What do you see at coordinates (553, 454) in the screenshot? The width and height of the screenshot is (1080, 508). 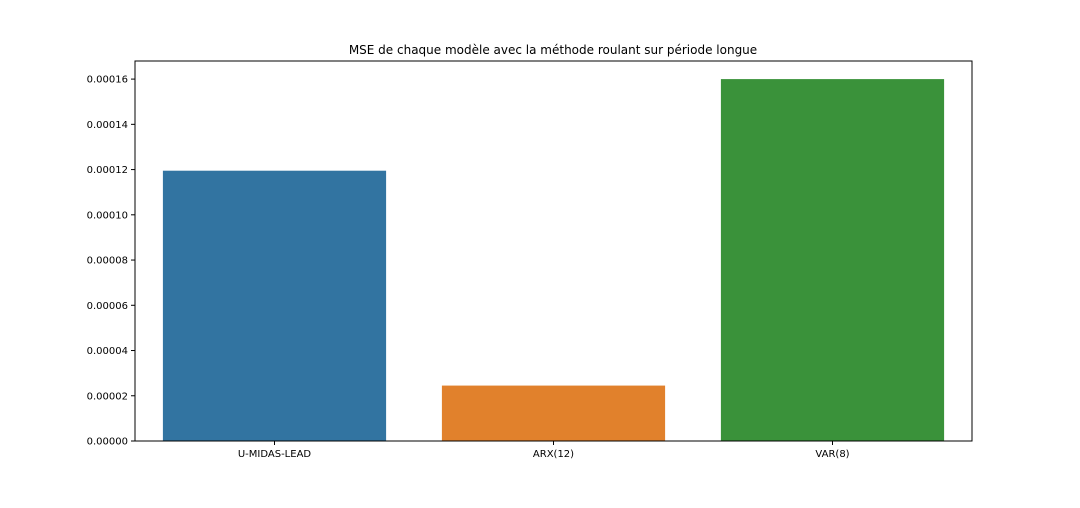 I see `x-tick-label: ARX(12)` at bounding box center [553, 454].